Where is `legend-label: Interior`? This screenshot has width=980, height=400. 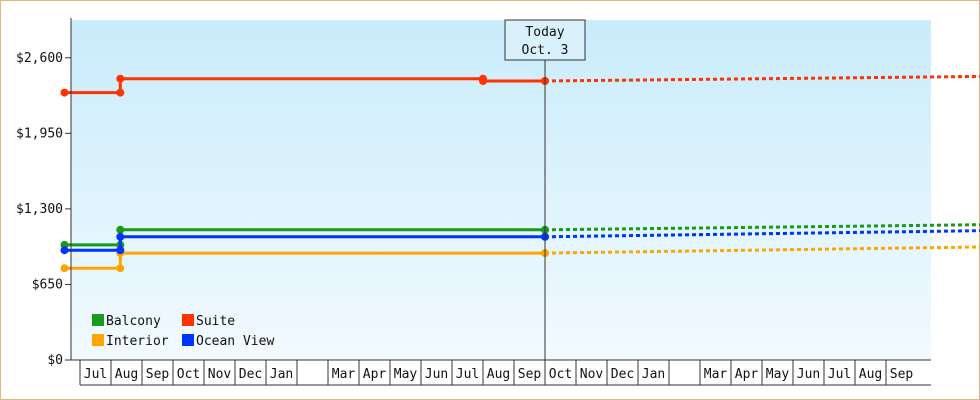 legend-label: Interior is located at coordinates (137, 341).